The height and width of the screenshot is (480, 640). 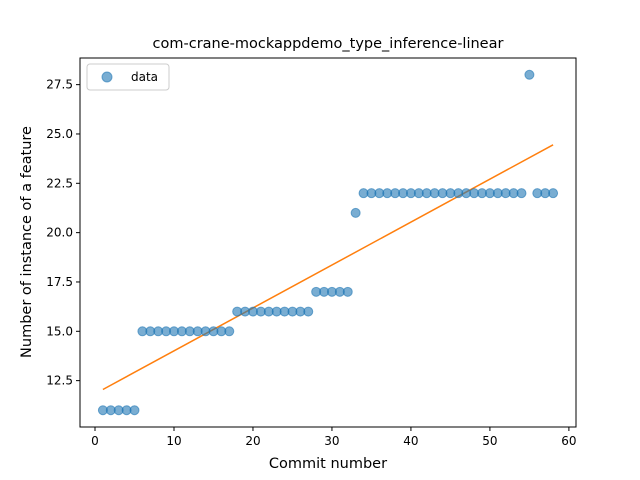 What do you see at coordinates (489, 441) in the screenshot?
I see `x-tick-label: 50` at bounding box center [489, 441].